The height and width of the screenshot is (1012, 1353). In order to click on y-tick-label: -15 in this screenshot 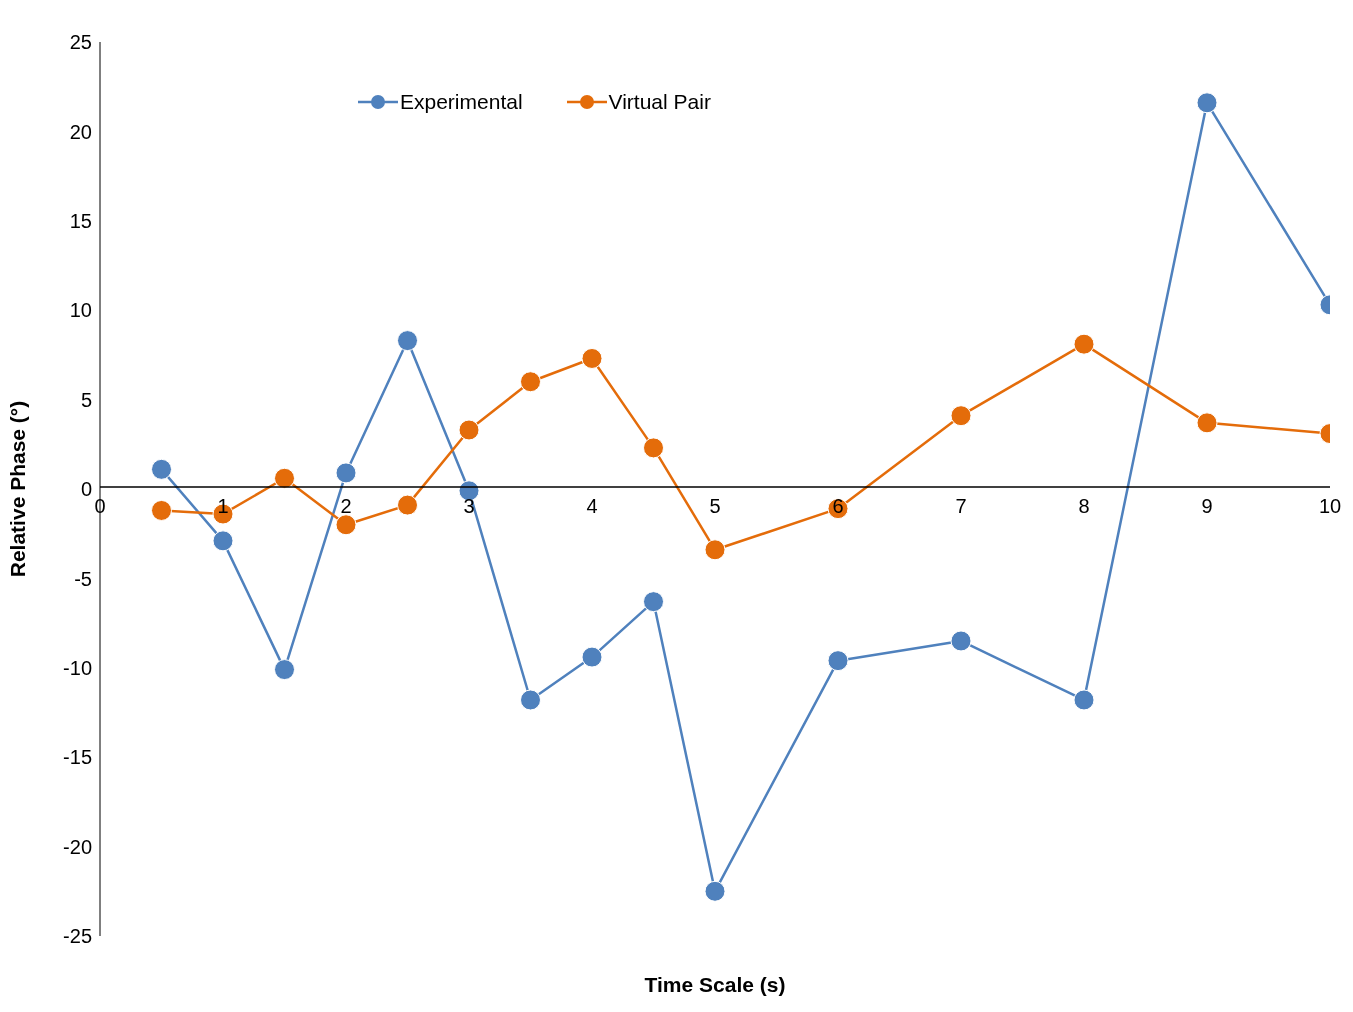, I will do `click(77, 757)`.